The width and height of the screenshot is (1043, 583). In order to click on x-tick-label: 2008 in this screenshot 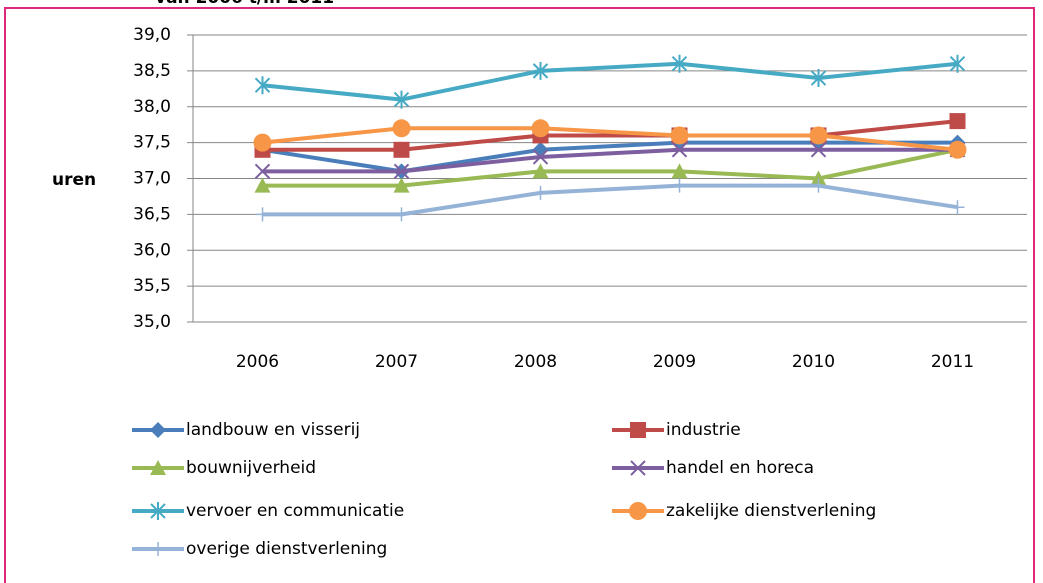, I will do `click(535, 362)`.